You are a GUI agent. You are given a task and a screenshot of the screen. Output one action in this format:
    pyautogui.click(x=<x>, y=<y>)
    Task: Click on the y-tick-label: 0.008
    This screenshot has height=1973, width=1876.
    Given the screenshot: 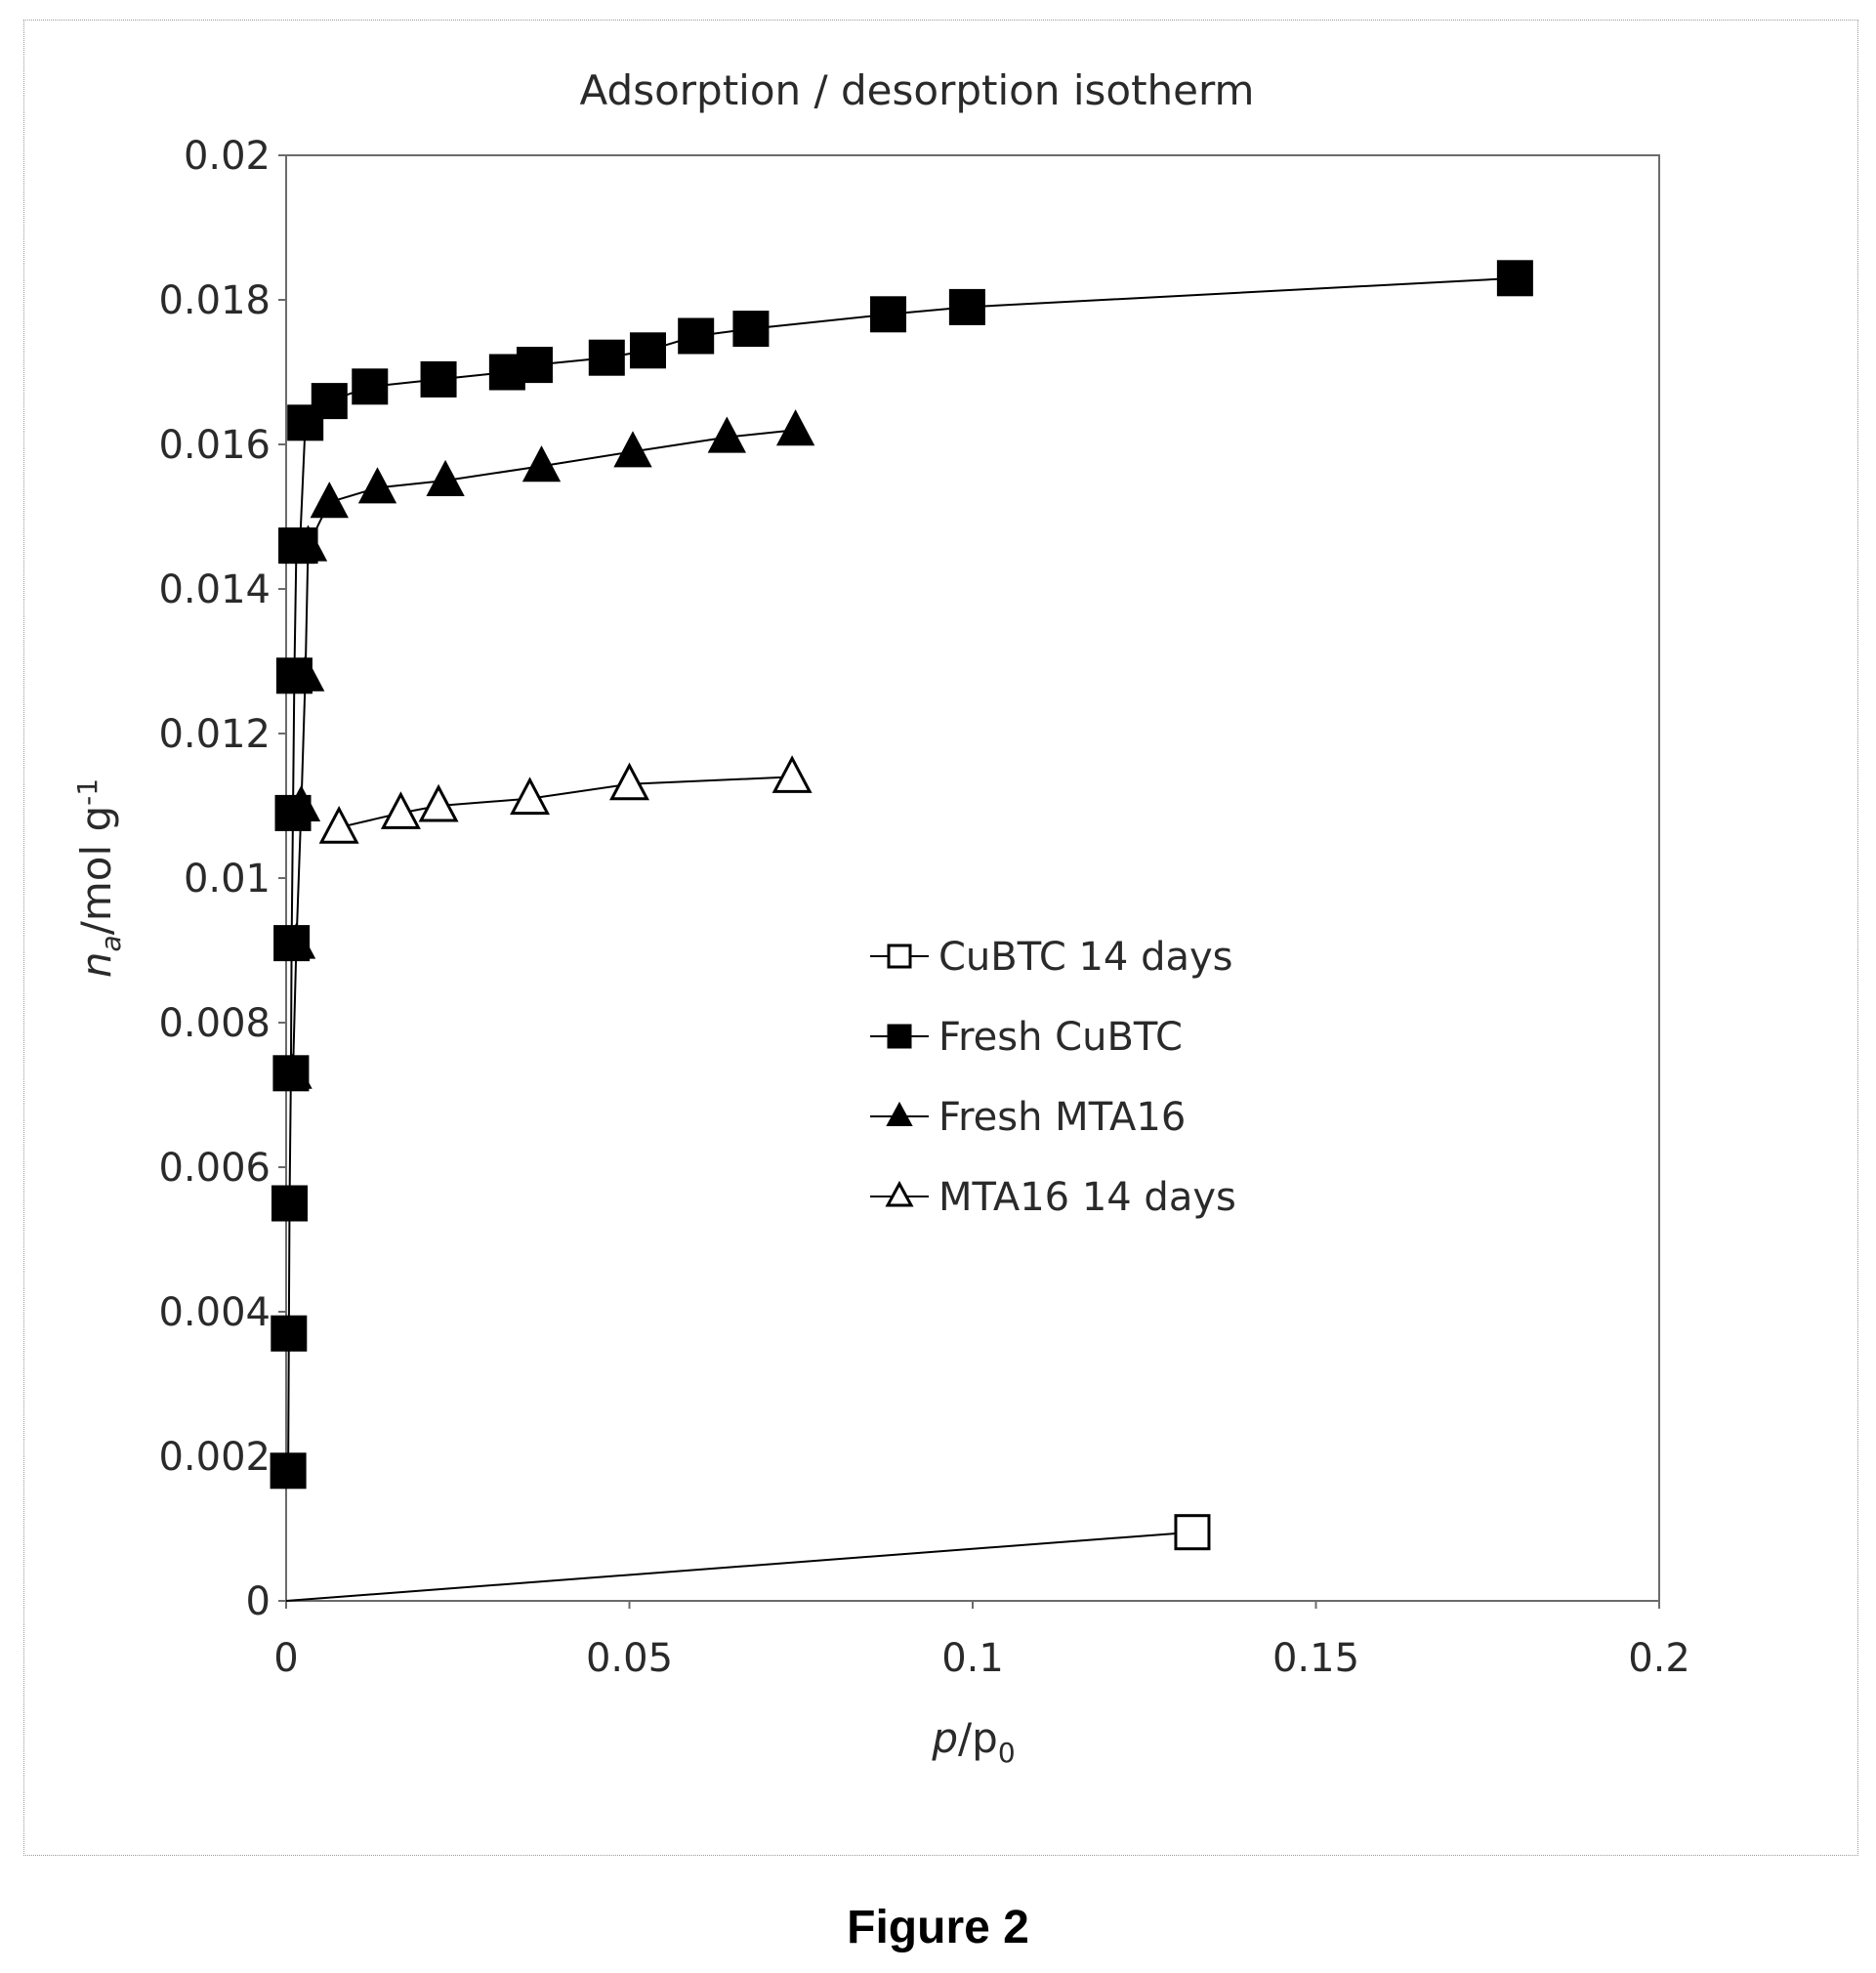 What is the action you would take?
    pyautogui.click(x=215, y=1023)
    